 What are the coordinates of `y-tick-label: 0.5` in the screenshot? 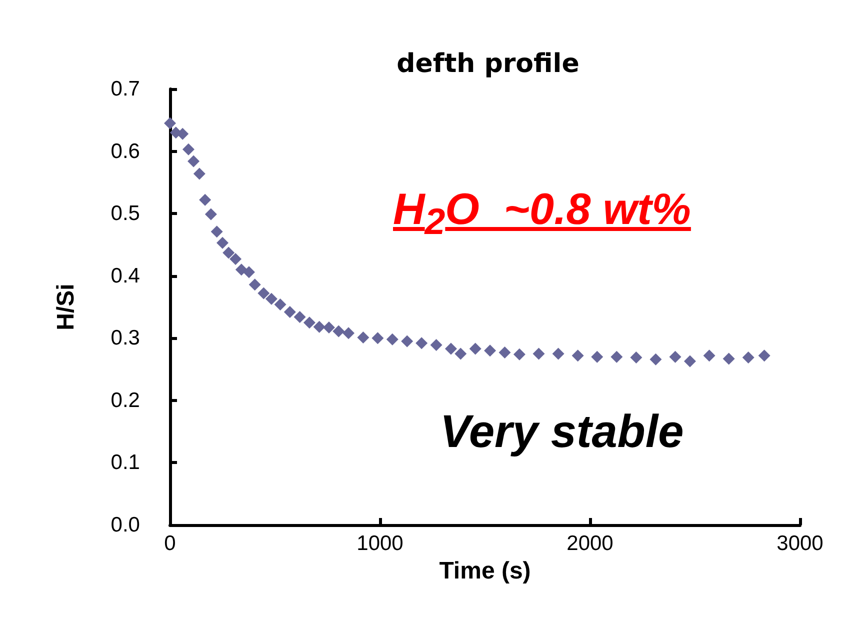 It's located at (125, 214).